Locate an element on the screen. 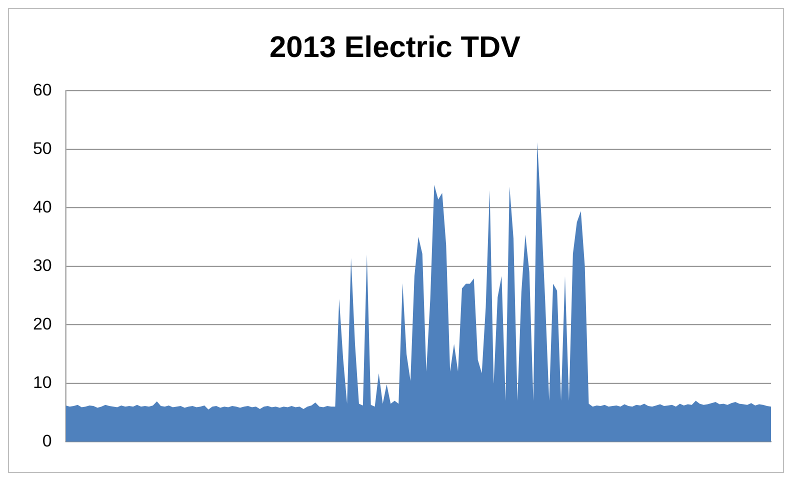 Image resolution: width=792 pixels, height=481 pixels. y-tick-label: 50 is located at coordinates (42, 148).